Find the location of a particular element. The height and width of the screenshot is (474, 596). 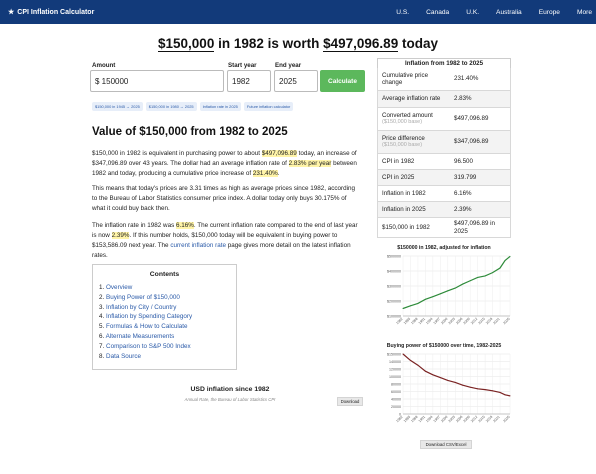

series-line is located at coordinates (456, 282).